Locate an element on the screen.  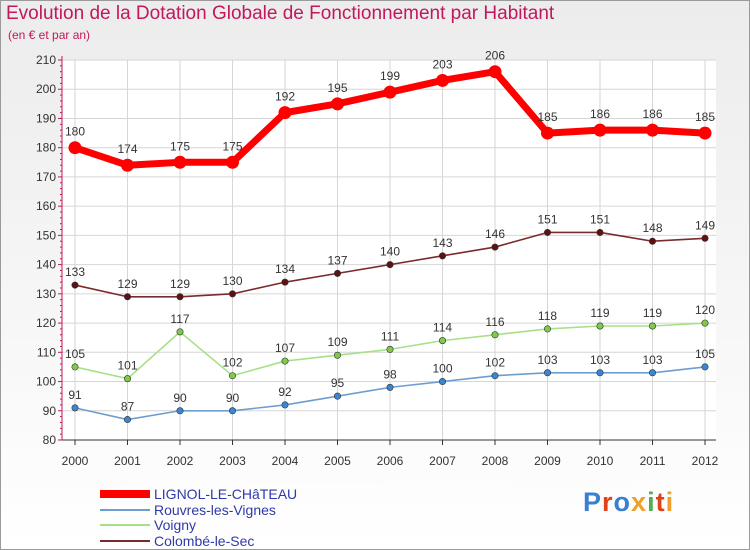
data-label-colomb-le-sec: 143 is located at coordinates (442, 243).